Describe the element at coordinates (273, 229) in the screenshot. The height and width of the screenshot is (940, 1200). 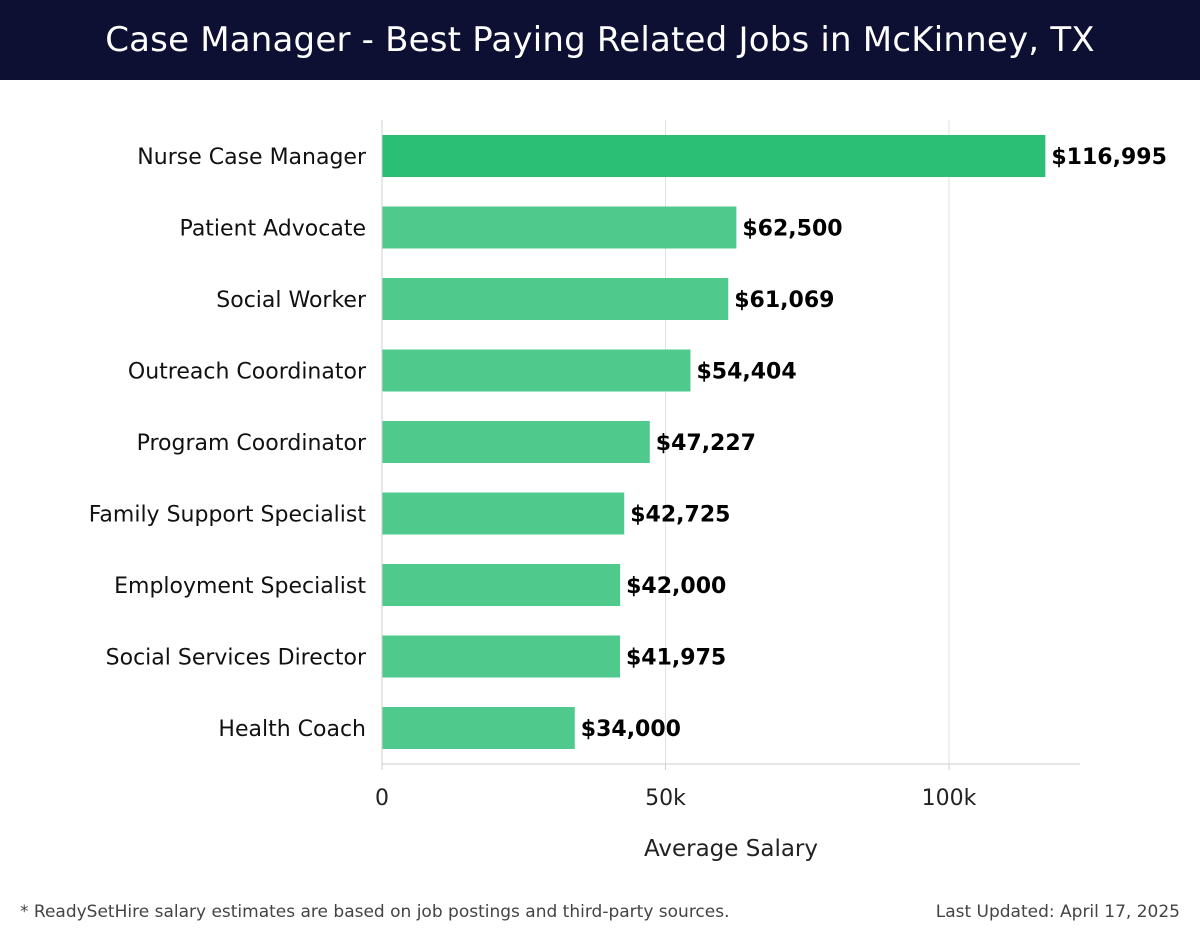
I see `category-label: Patient Advocate` at that location.